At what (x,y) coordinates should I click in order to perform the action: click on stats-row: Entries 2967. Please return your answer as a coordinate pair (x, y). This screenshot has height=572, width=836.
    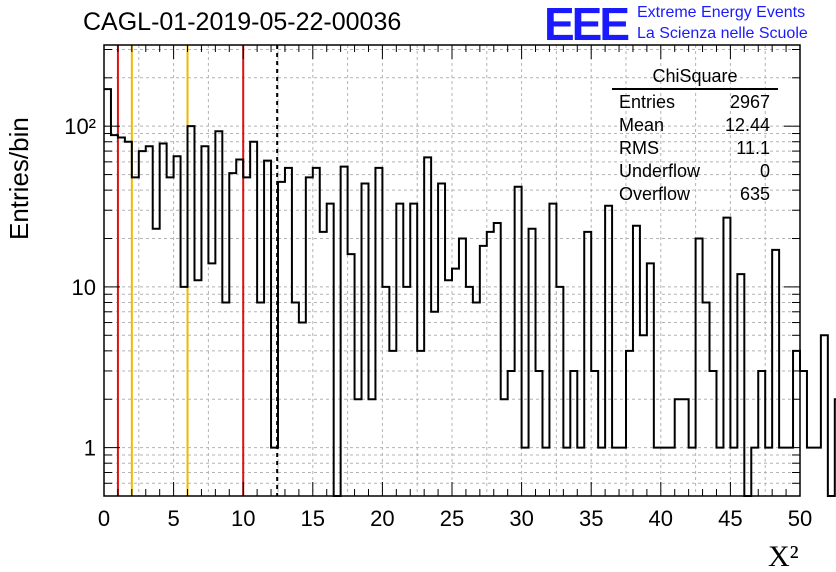
    Looking at the image, I should click on (695, 102).